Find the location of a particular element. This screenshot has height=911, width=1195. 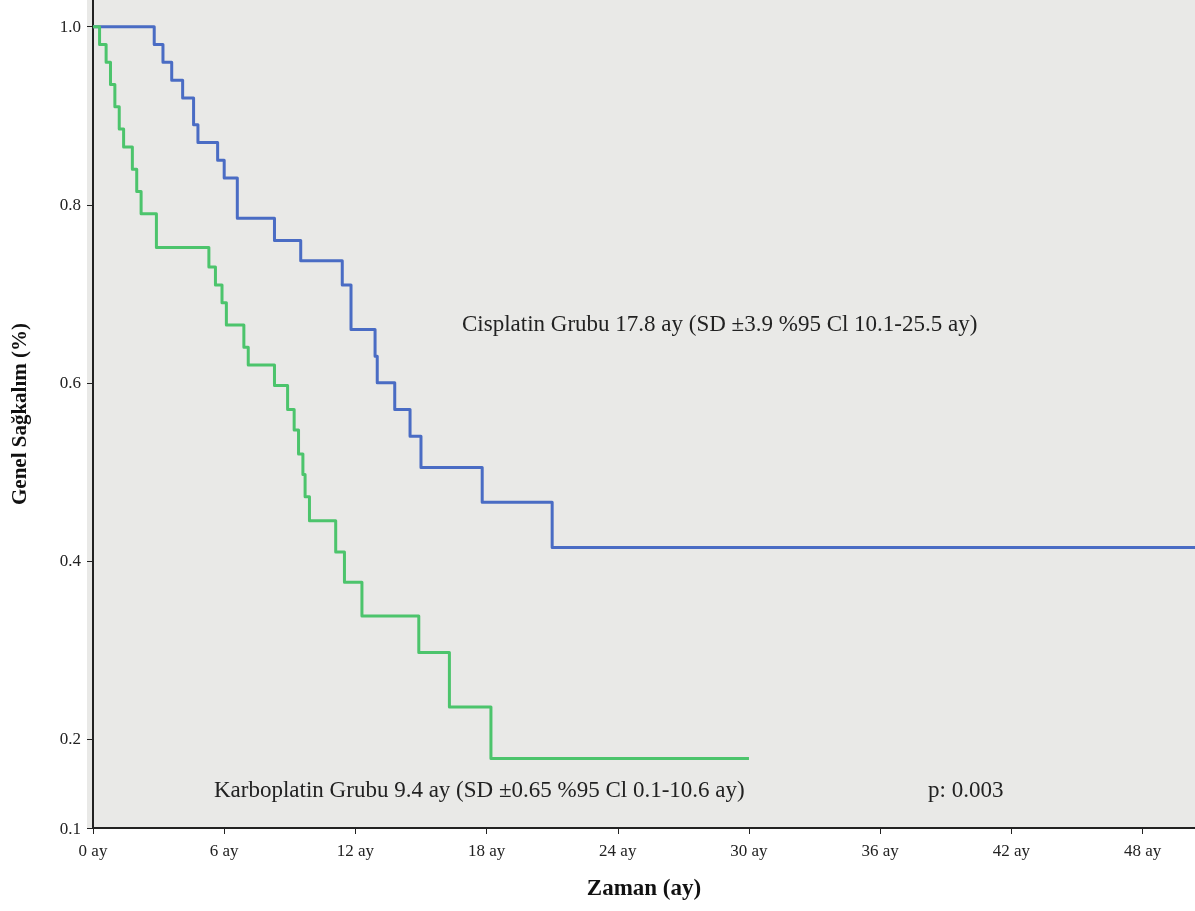

x-tick-label: 6 ay is located at coordinates (224, 850).